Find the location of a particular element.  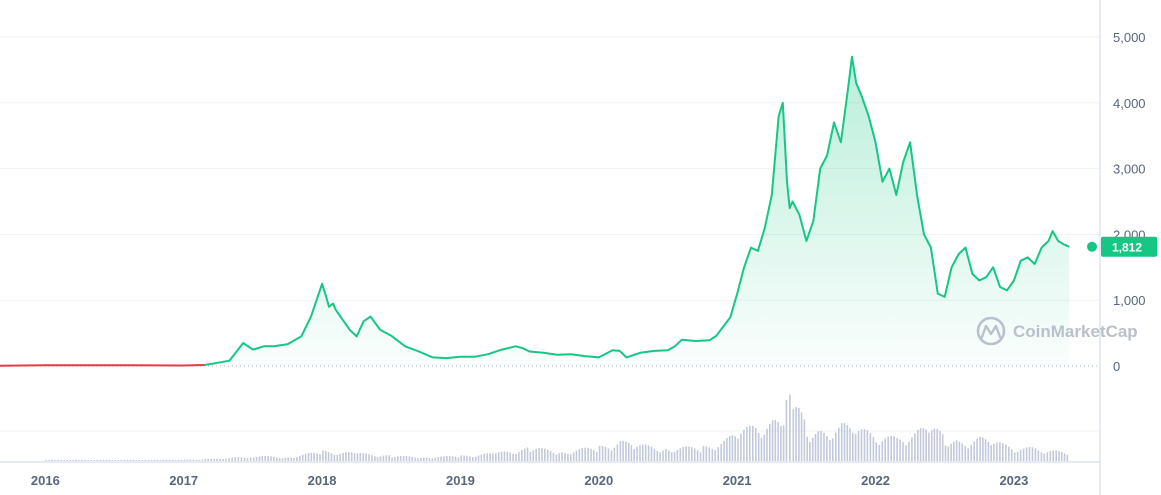

y-tick-label: 0 is located at coordinates (1116, 366).